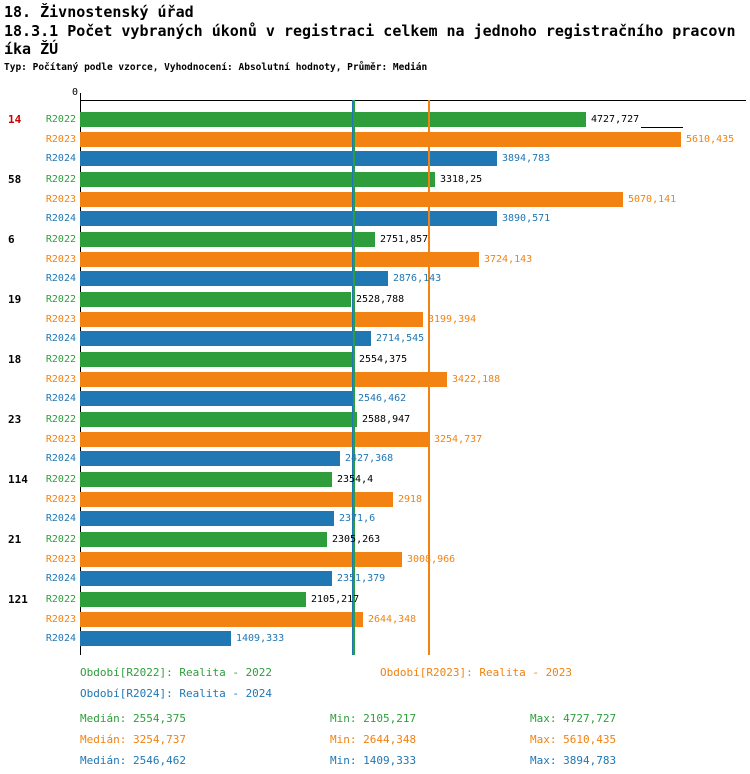 Image resolution: width=750 pixels, height=774 pixels. Describe the element at coordinates (18, 479) in the screenshot. I see `group-label: 114` at that location.